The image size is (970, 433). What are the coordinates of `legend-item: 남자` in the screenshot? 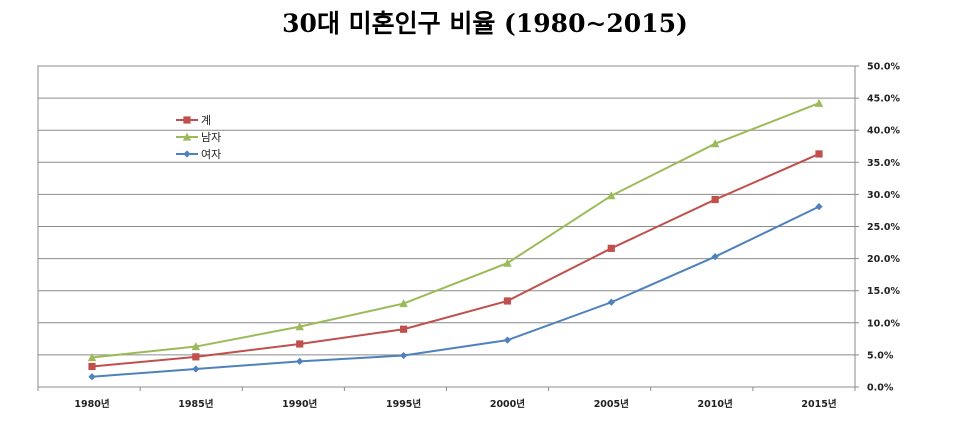 It's located at (198, 137).